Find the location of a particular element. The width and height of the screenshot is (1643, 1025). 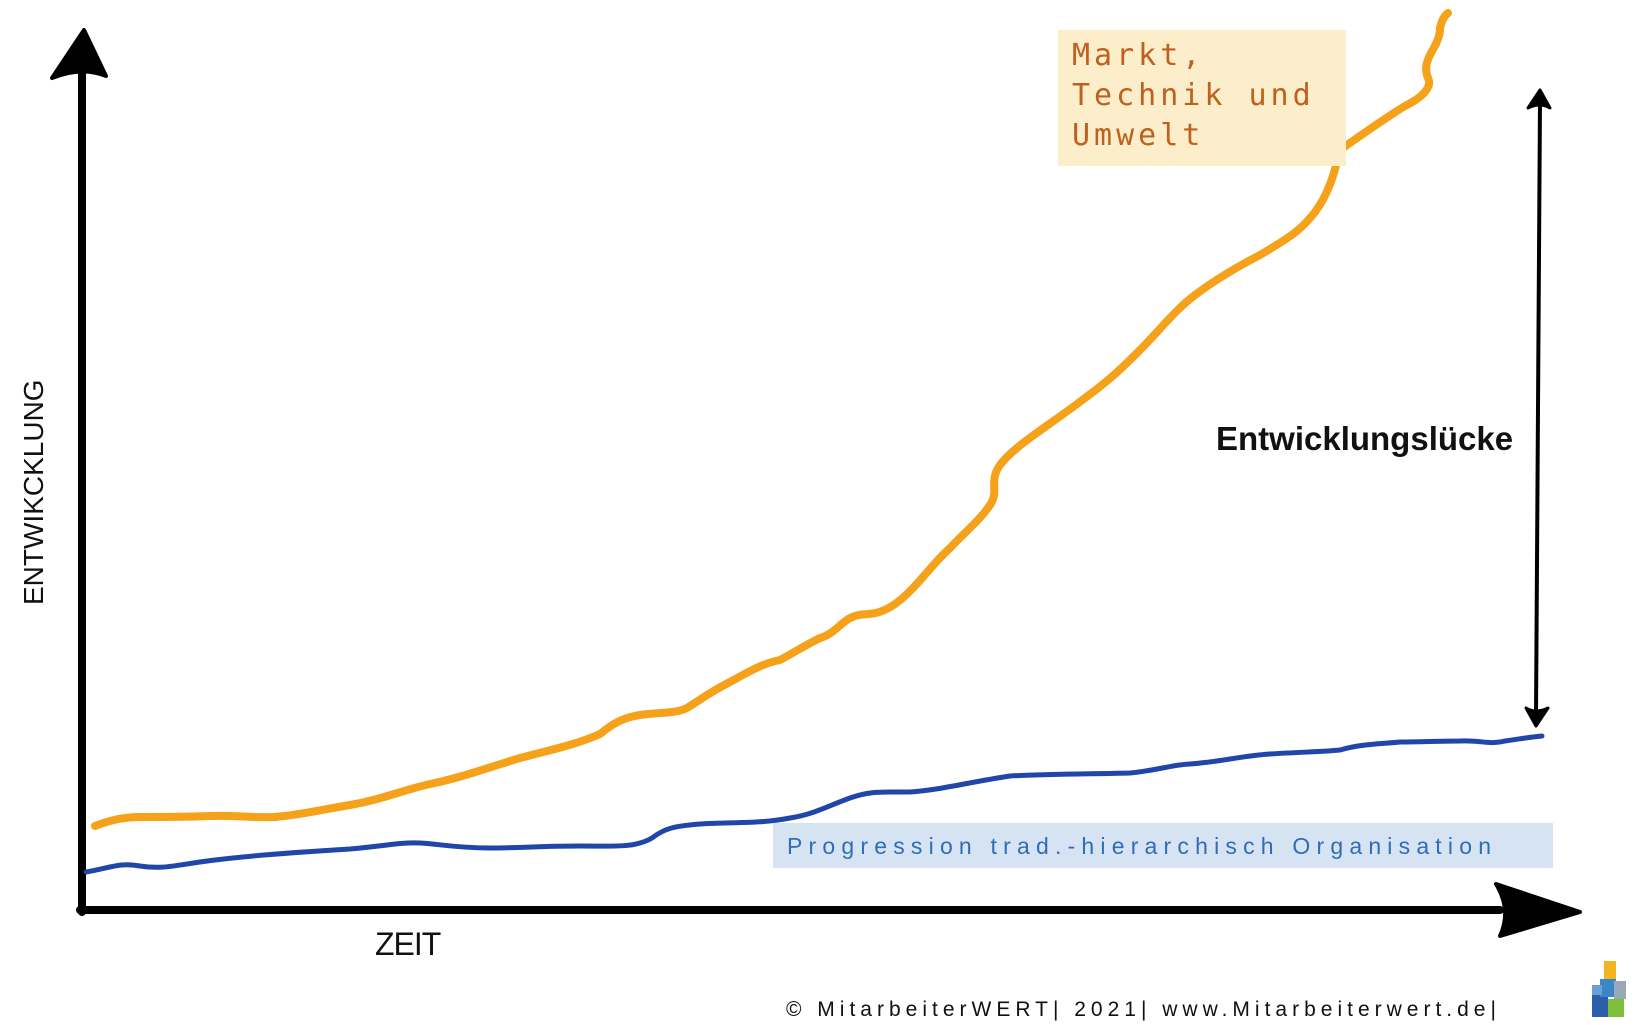

market-label-box: Markt, Technik und Umwelt is located at coordinates (1202, 98).